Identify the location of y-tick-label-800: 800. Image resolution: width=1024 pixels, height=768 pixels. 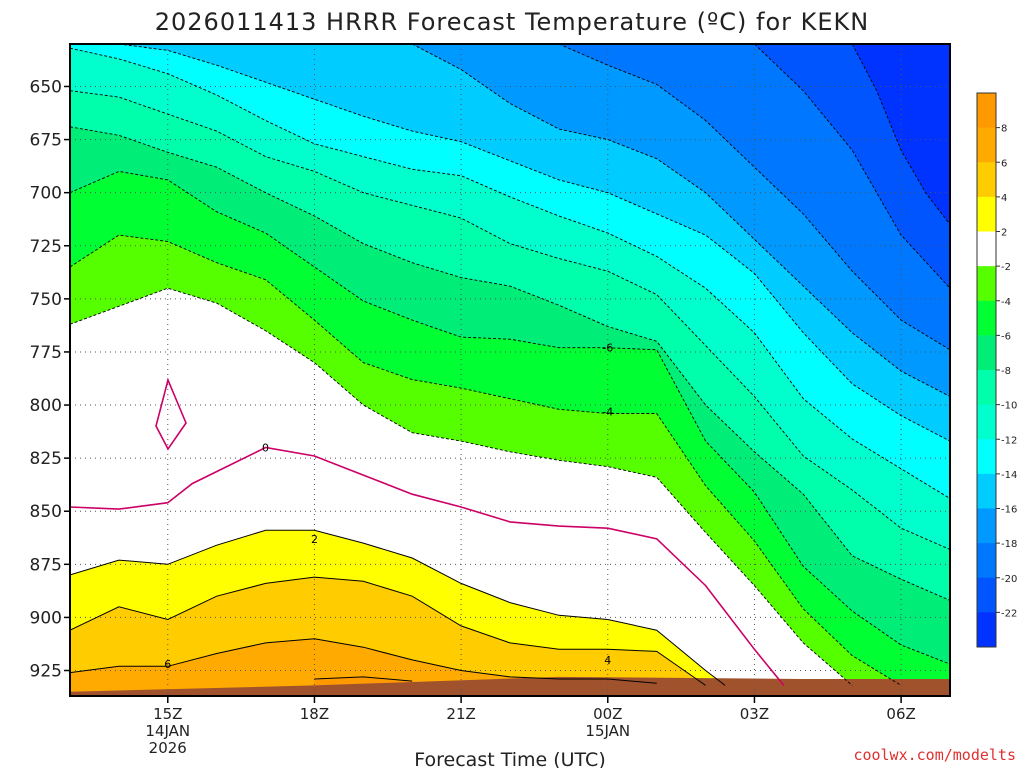
(46, 406).